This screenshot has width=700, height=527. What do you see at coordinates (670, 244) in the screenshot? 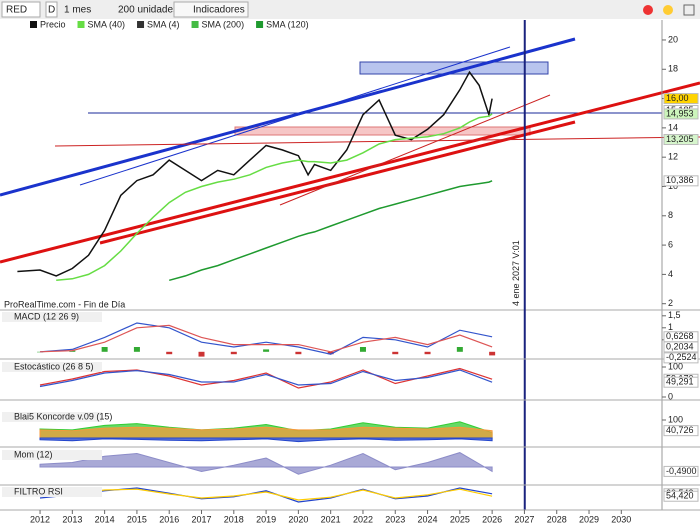
I see `y-tick-label: 6` at bounding box center [670, 244].